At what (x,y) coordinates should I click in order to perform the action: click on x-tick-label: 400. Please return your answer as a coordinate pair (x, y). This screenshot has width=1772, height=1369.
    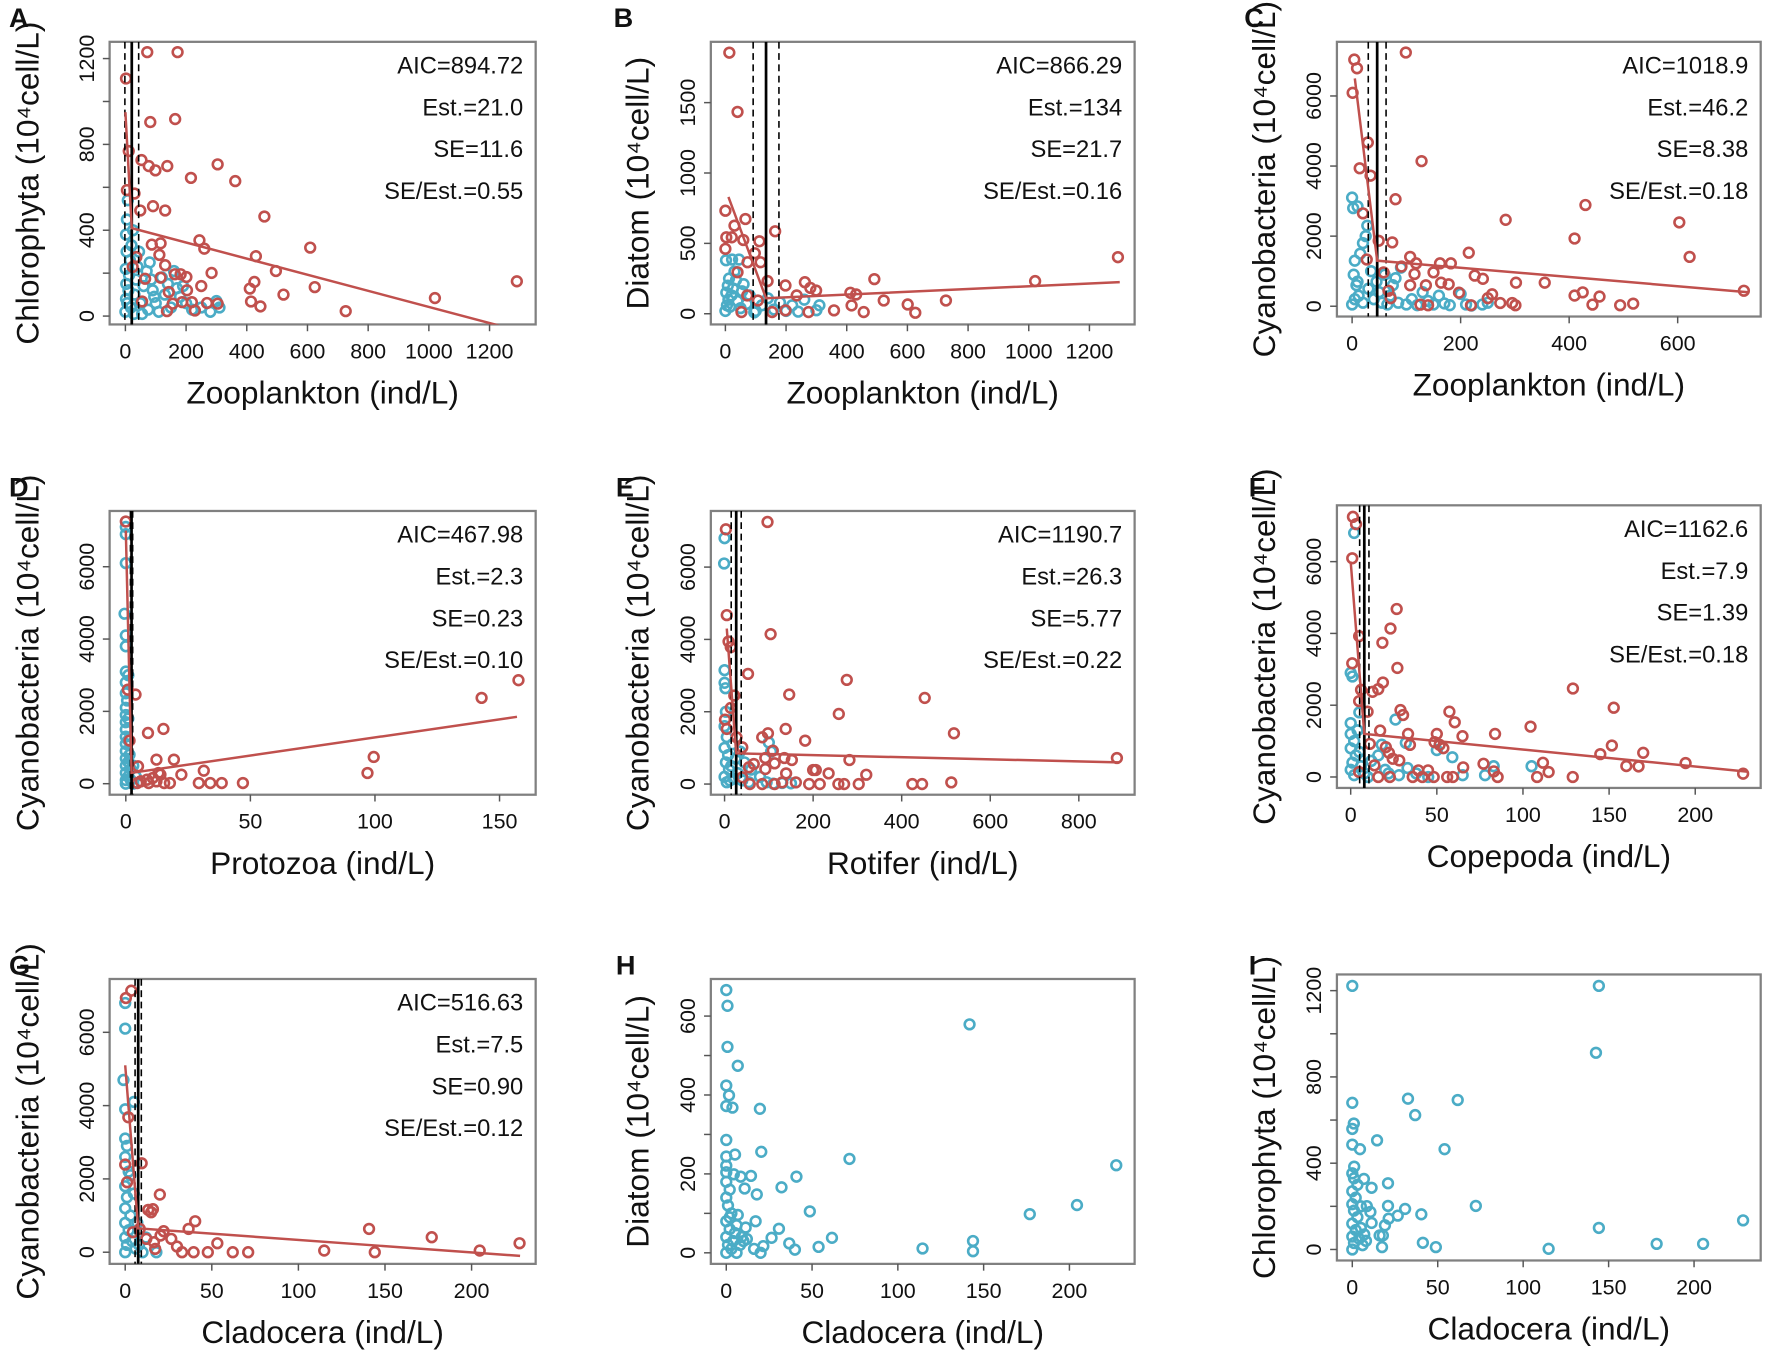
    Looking at the image, I should click on (847, 351).